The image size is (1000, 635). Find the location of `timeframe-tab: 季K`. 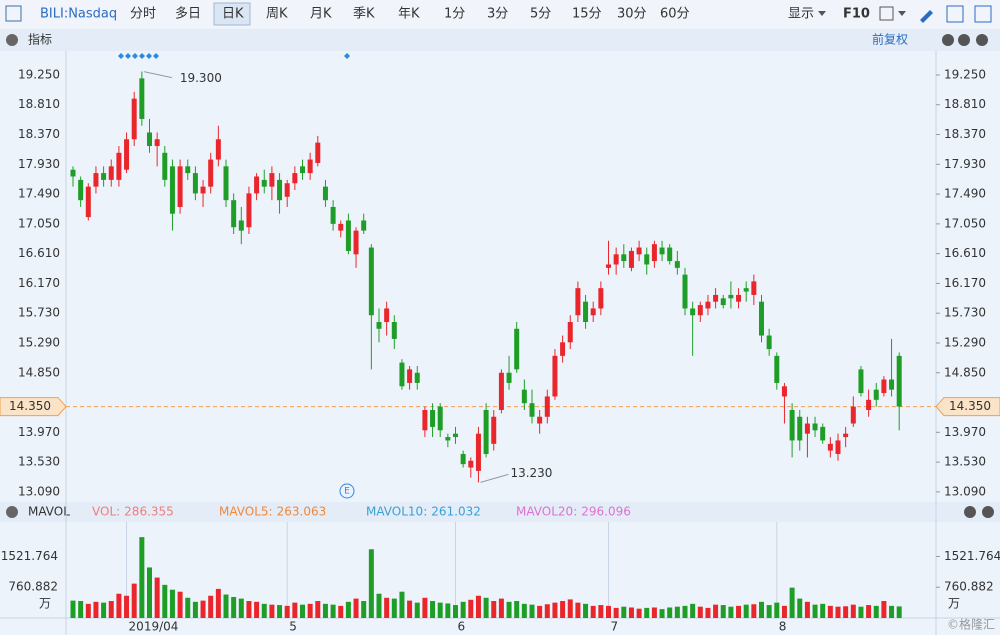

timeframe-tab: 季K is located at coordinates (364, 14).